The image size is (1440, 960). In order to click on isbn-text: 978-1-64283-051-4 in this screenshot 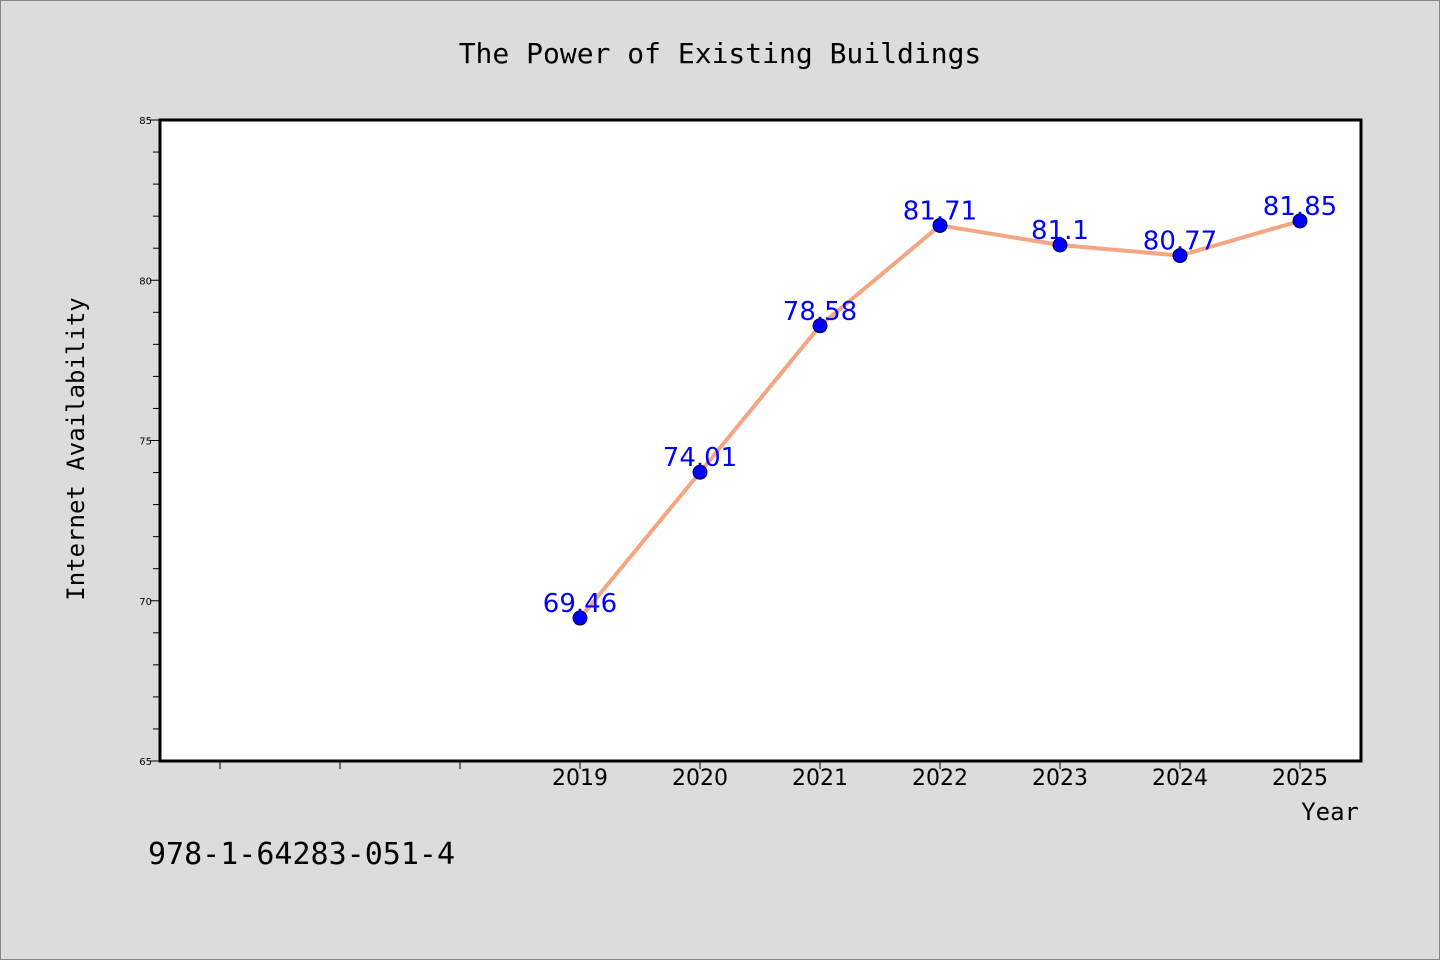, I will do `click(301, 854)`.